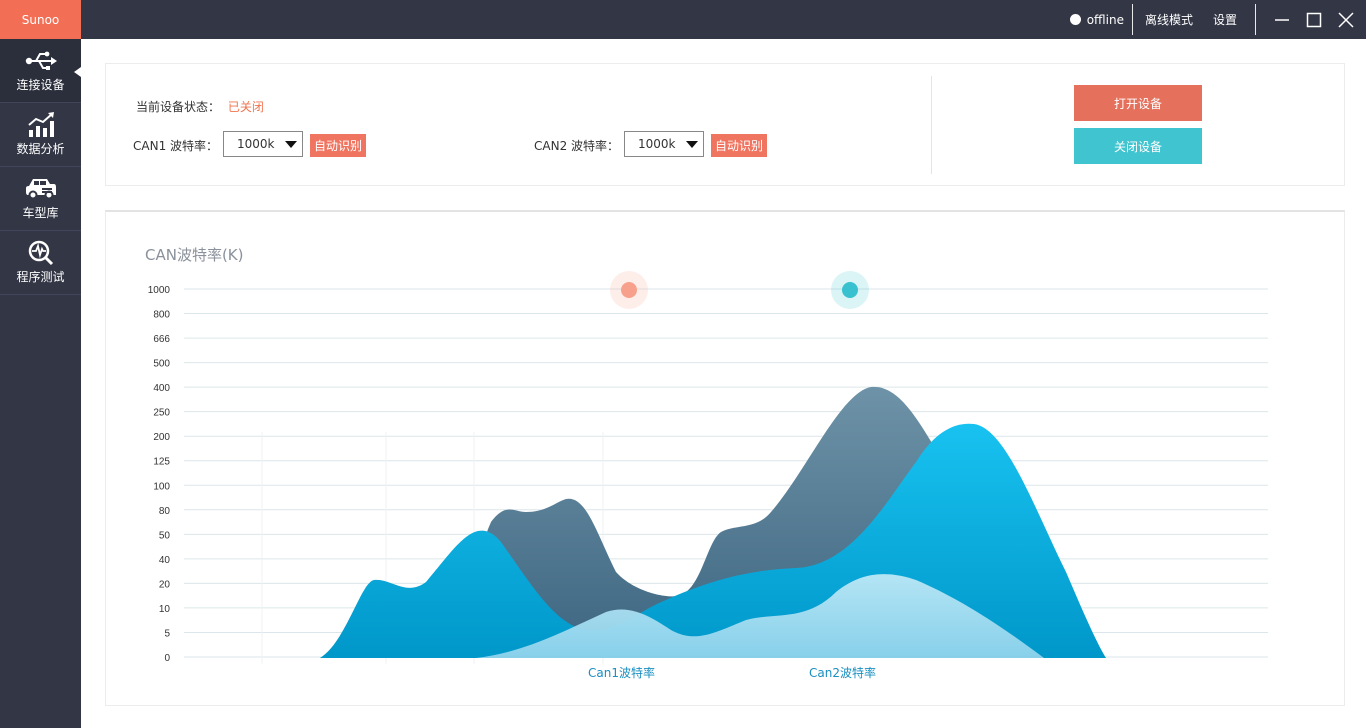  I want to click on legend-label-can2: Can2波特率, so click(842, 673).